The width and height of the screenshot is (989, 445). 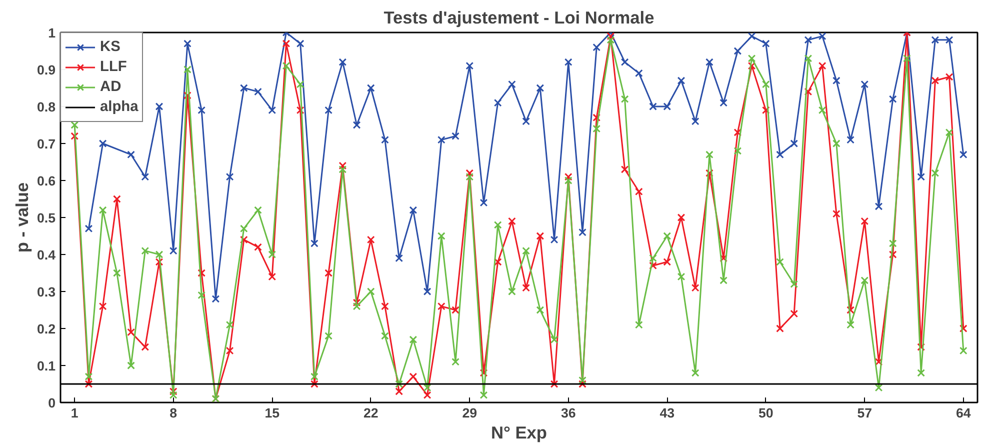 What do you see at coordinates (470, 413) in the screenshot?
I see `x-tick-label: 29` at bounding box center [470, 413].